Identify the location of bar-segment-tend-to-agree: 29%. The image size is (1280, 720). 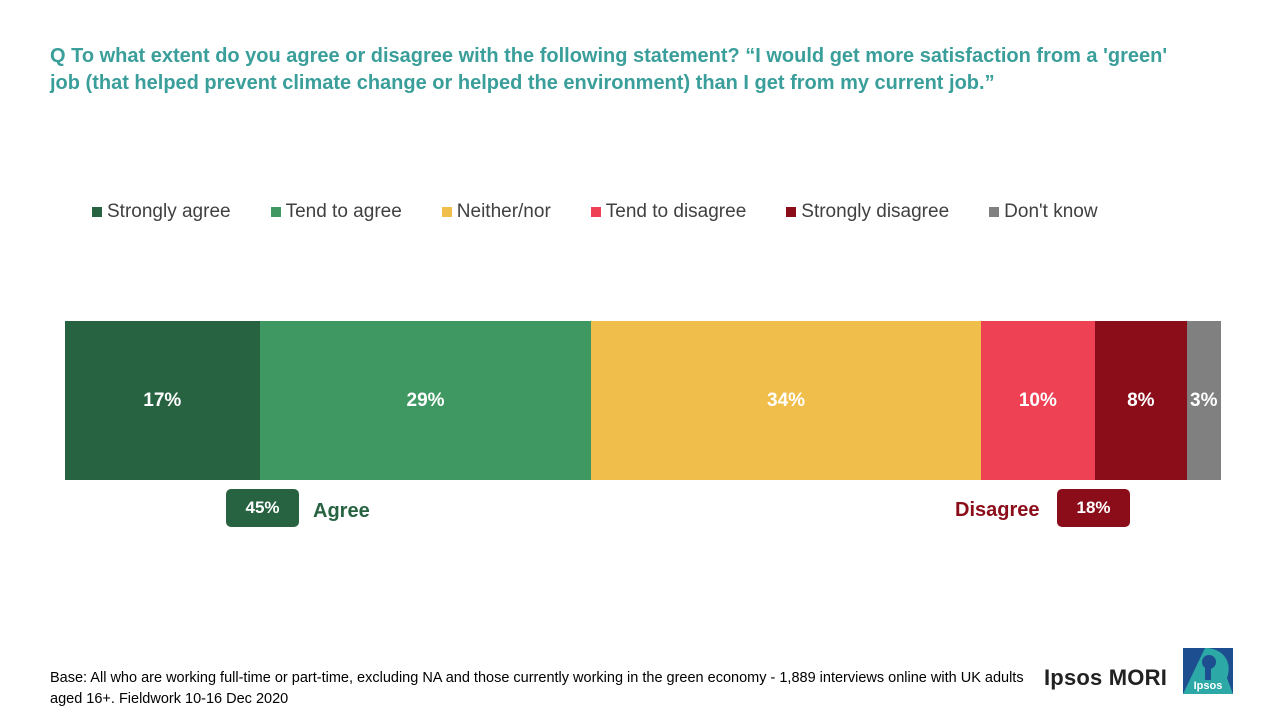
(425, 400).